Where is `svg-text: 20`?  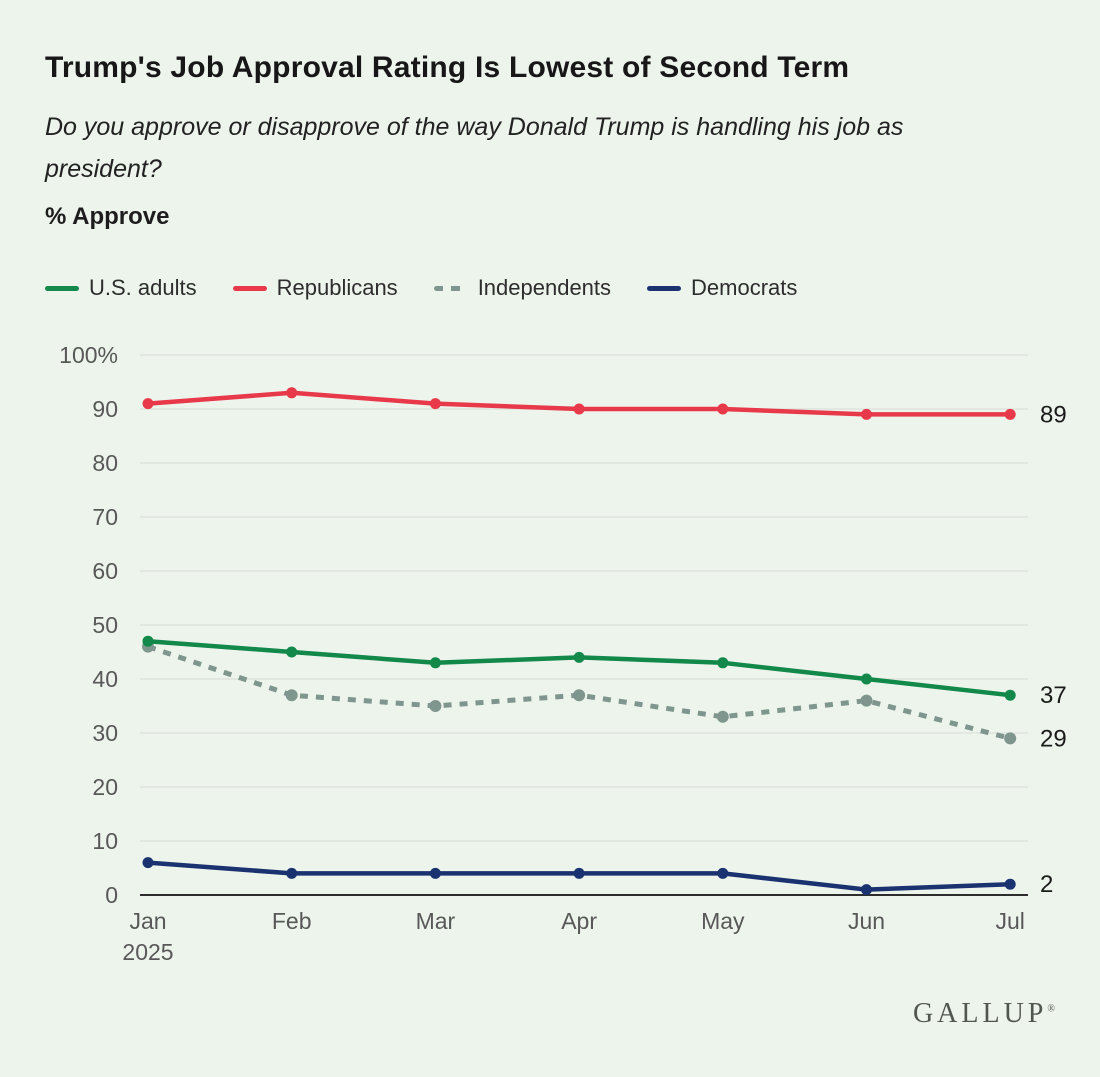
svg-text: 20 is located at coordinates (105, 787).